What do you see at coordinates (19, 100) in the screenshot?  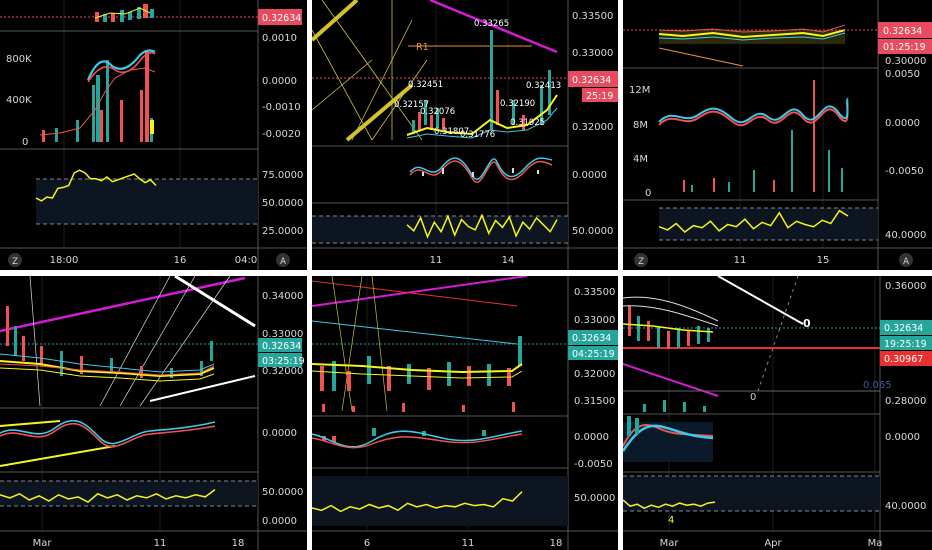 I see `volume-tick: 400K` at bounding box center [19, 100].